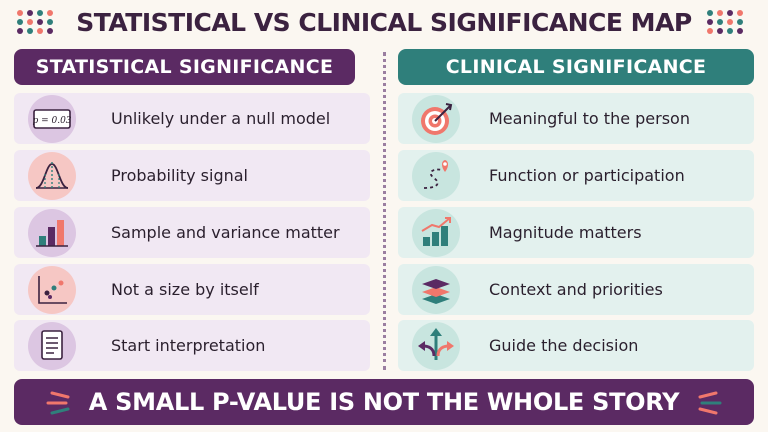 Image resolution: width=768 pixels, height=432 pixels. I want to click on clinical-item-label: Function or participation, so click(587, 175).